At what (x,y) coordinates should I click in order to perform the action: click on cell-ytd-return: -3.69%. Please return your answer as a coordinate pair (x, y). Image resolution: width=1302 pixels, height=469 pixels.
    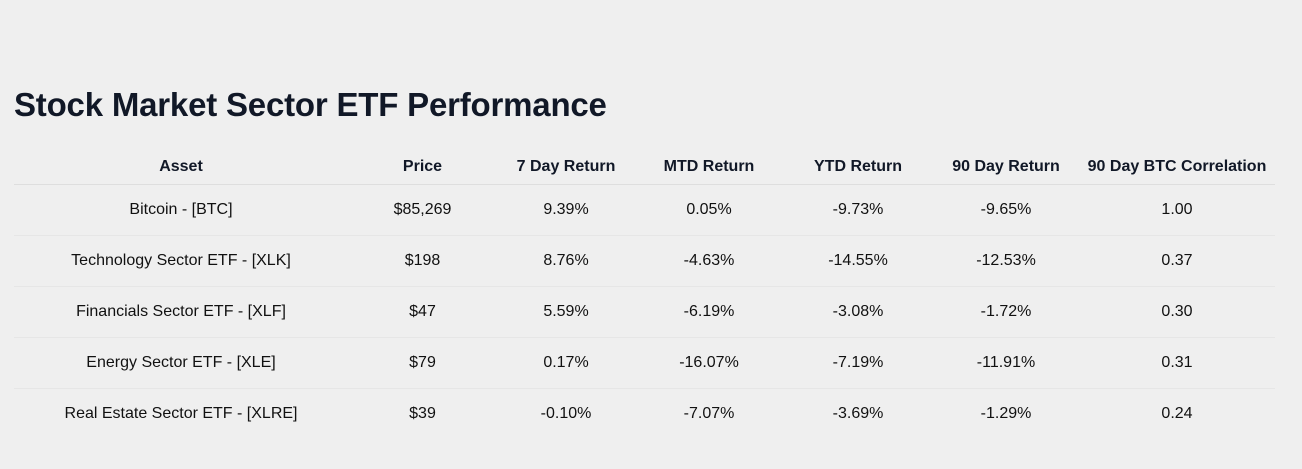
    Looking at the image, I should click on (858, 413).